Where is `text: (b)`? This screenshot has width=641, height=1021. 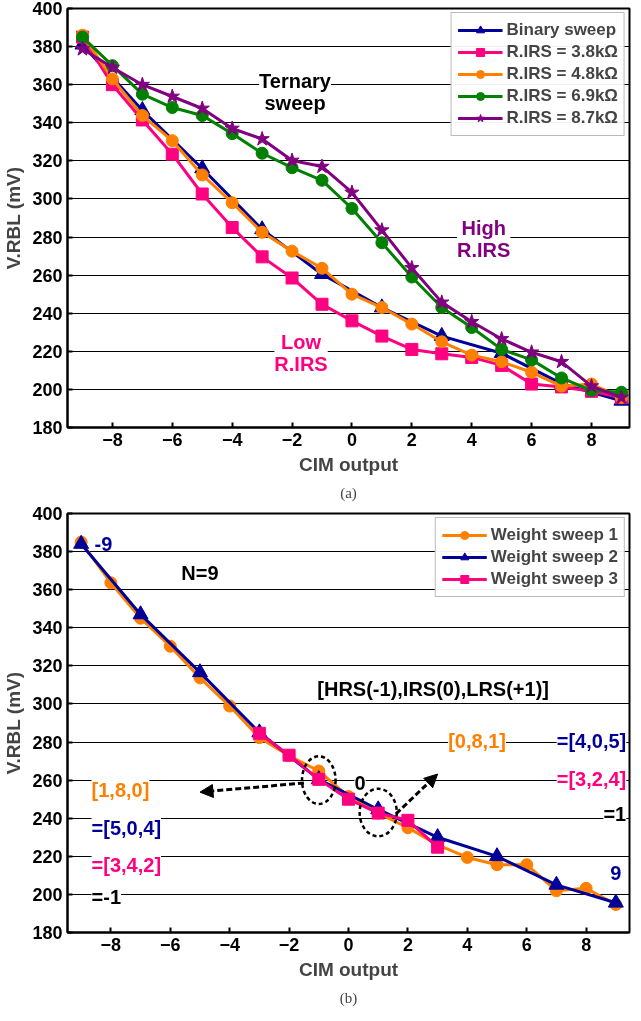 text: (b) is located at coordinates (348, 998).